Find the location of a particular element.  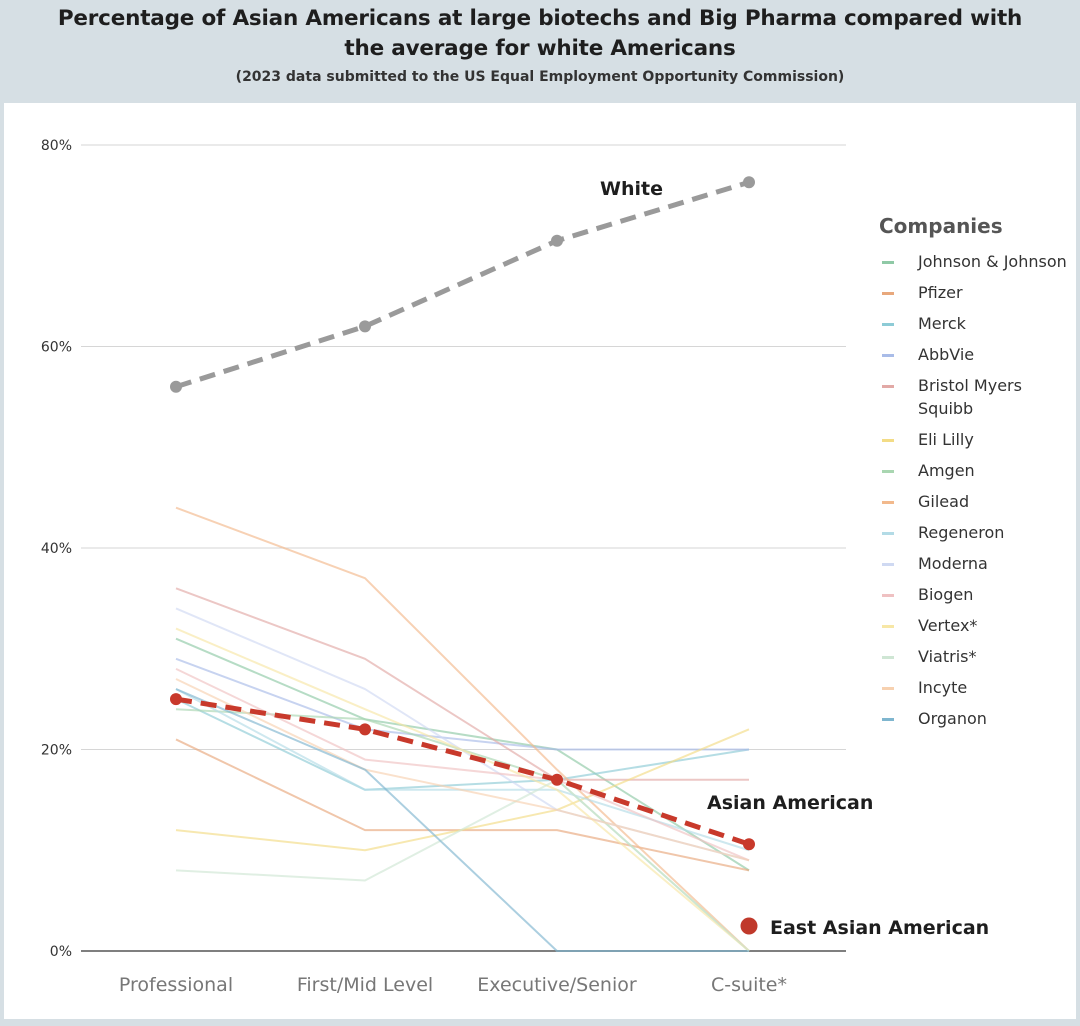

y-tick-label: 20% is located at coordinates (56, 751).